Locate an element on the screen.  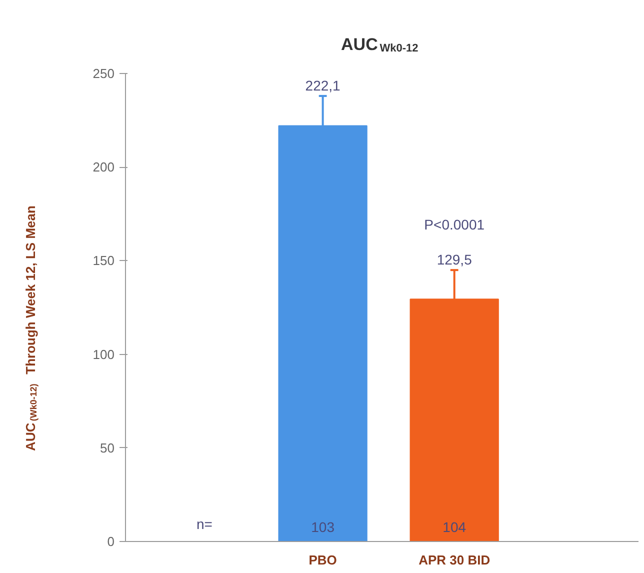
y-tick-label: 50 is located at coordinates (107, 448).